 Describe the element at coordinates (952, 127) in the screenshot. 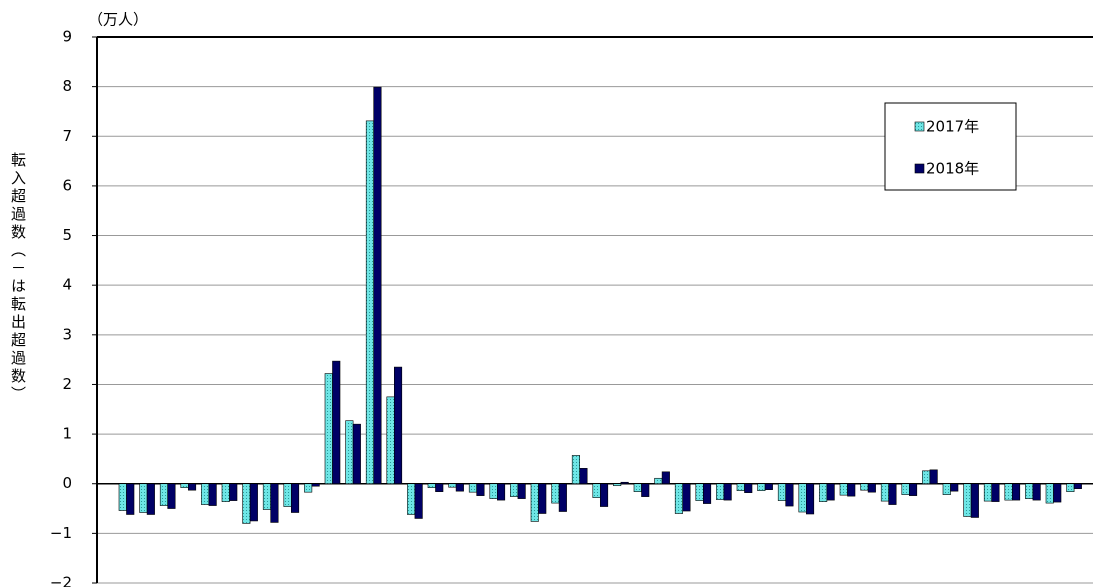

I see `legend-label: 2017年` at that location.